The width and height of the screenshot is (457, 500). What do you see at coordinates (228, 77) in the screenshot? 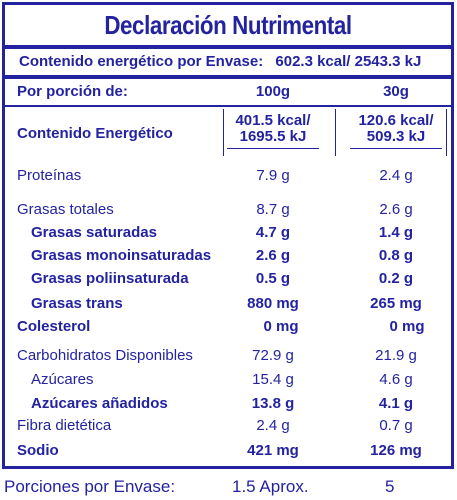
I see `envase-separator` at bounding box center [228, 77].